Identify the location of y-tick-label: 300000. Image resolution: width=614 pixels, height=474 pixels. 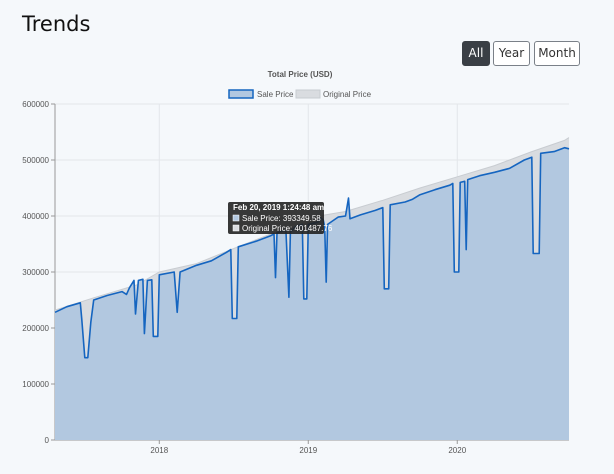
(35, 272).